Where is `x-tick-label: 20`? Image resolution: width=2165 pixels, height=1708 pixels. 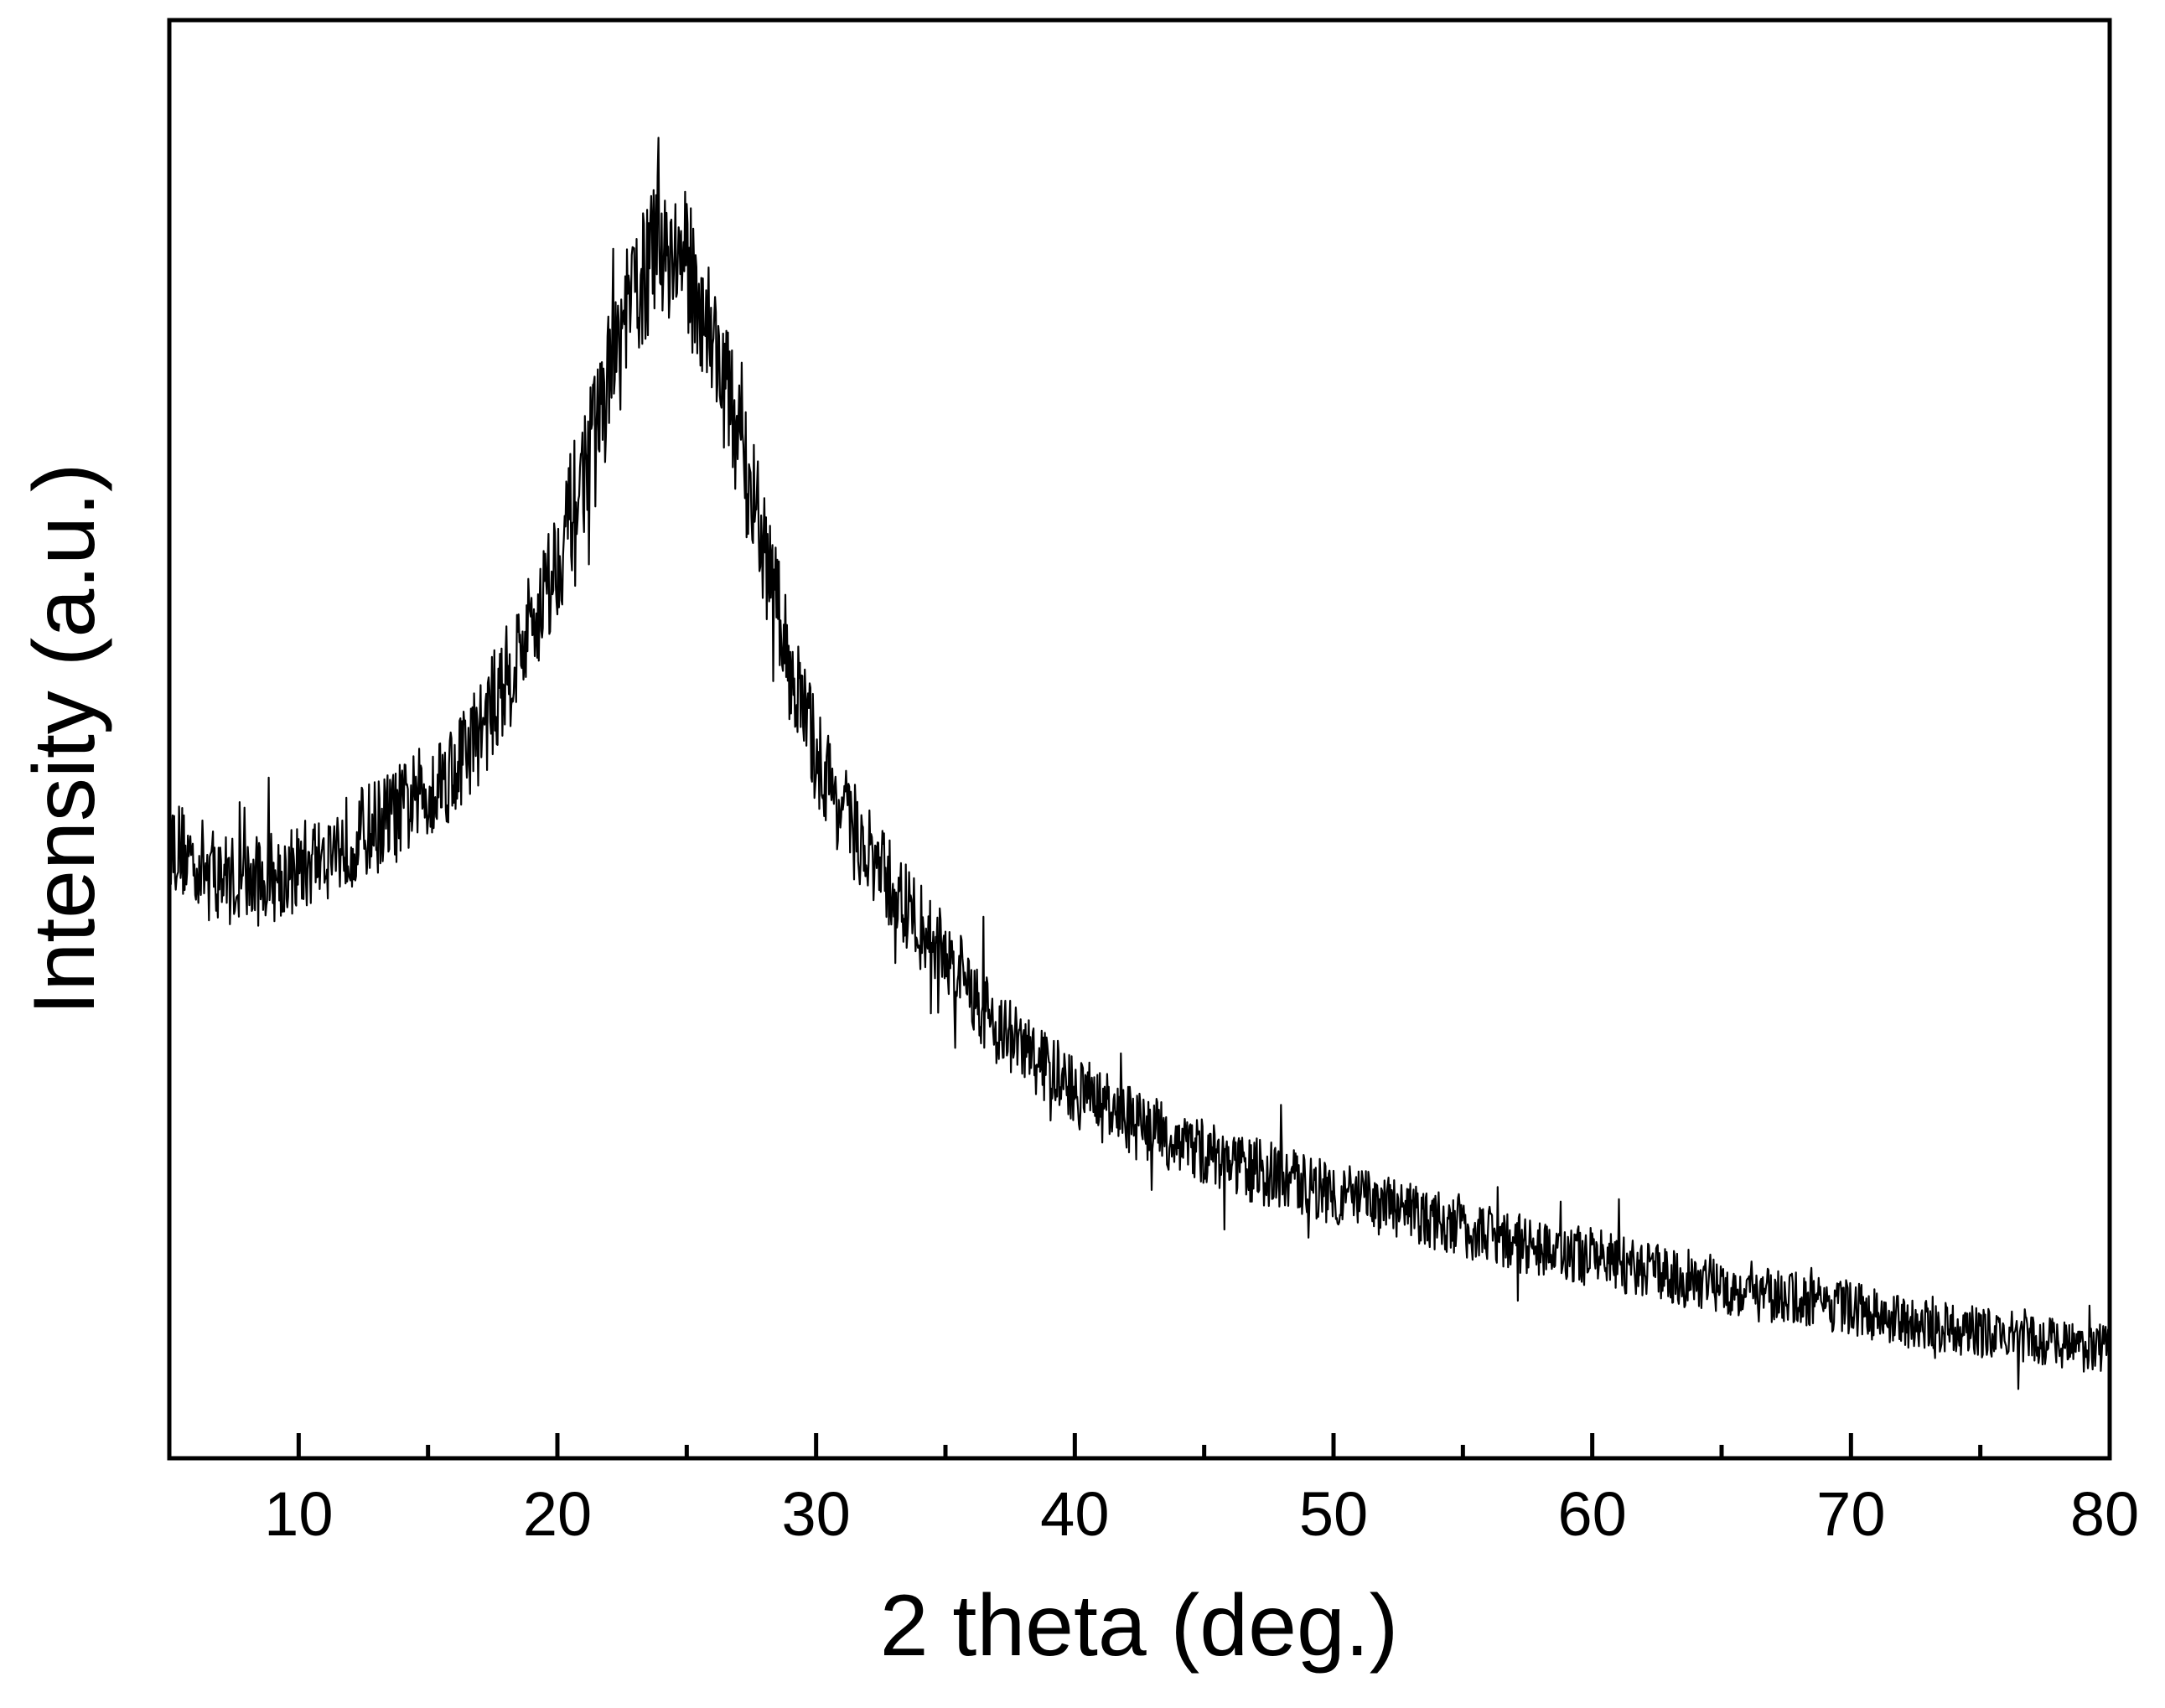
x-tick-label: 20 is located at coordinates (557, 1514).